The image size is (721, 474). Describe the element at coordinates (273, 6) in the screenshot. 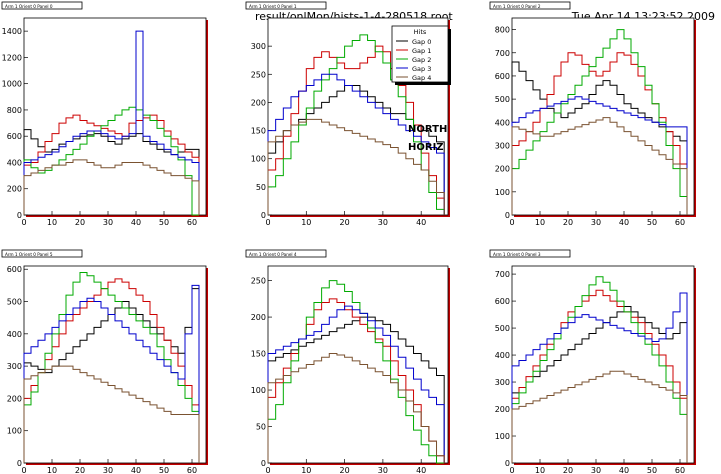

I see `panel-title: Arm 1 Orient 0 Panel 1` at that location.